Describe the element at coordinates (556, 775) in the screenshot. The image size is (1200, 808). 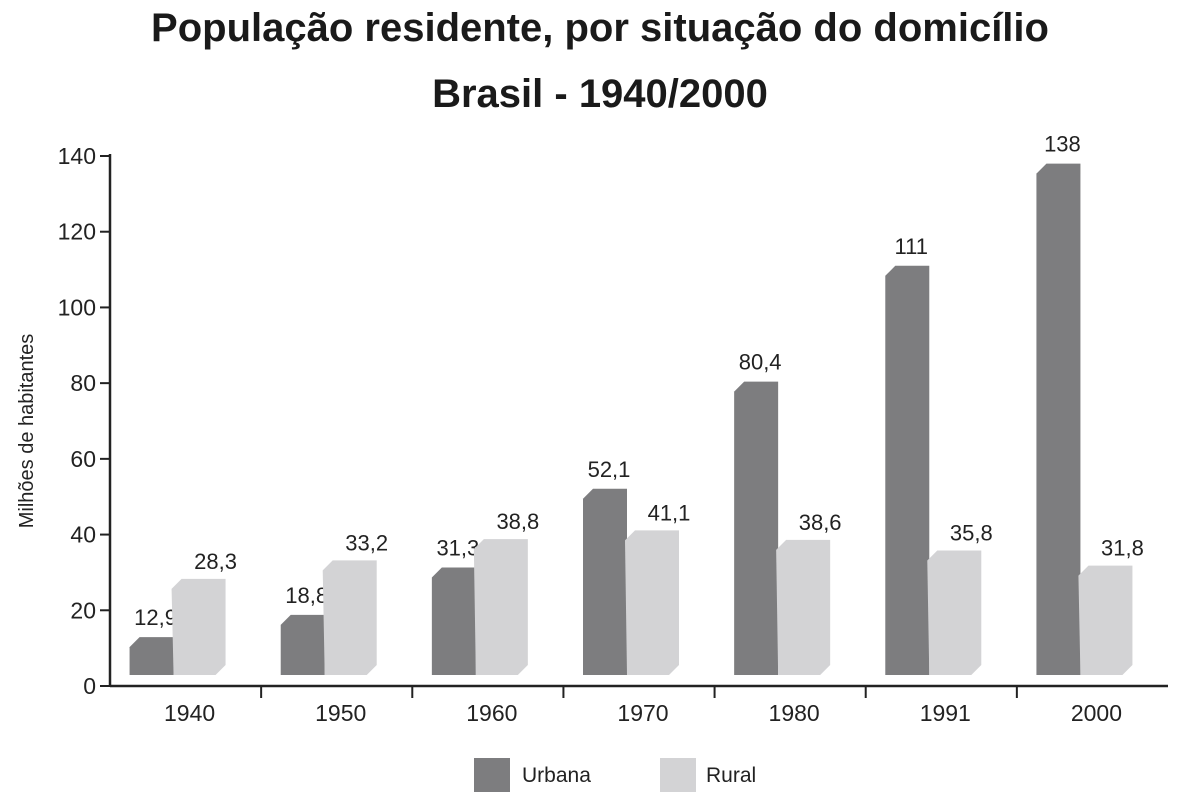
I see `legend-label-urbana: Urbana` at that location.